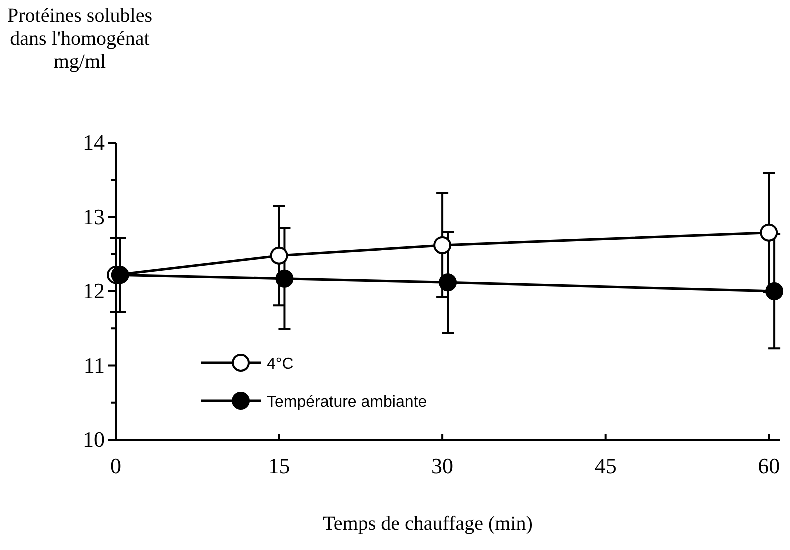 This screenshot has width=790, height=550. Describe the element at coordinates (279, 466) in the screenshot. I see `x-tick-label: 15` at that location.